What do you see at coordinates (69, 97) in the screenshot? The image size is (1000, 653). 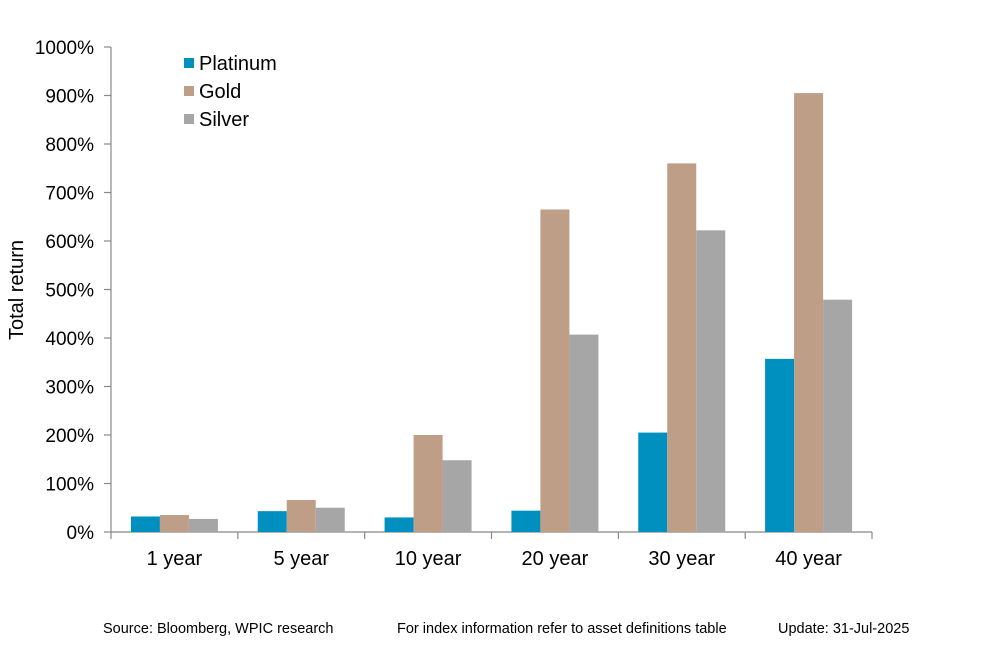 I see `y-tick-label: 900%` at bounding box center [69, 97].